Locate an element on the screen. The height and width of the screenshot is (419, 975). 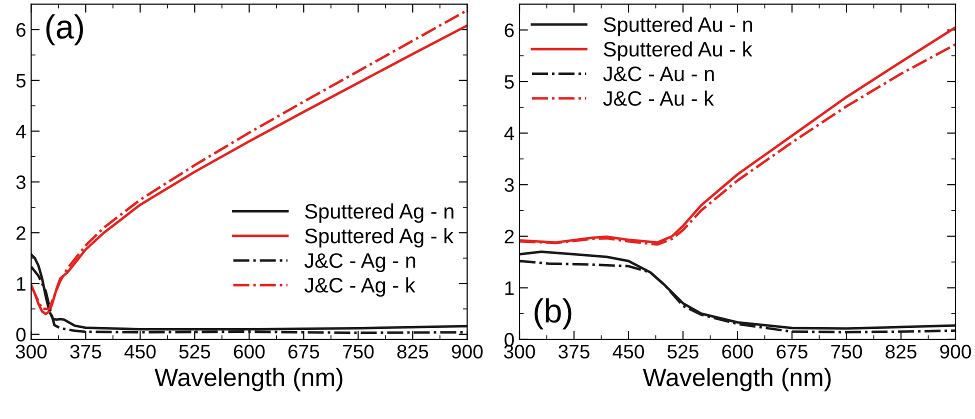
legend-label: Sputtered Au - k is located at coordinates (678, 51).